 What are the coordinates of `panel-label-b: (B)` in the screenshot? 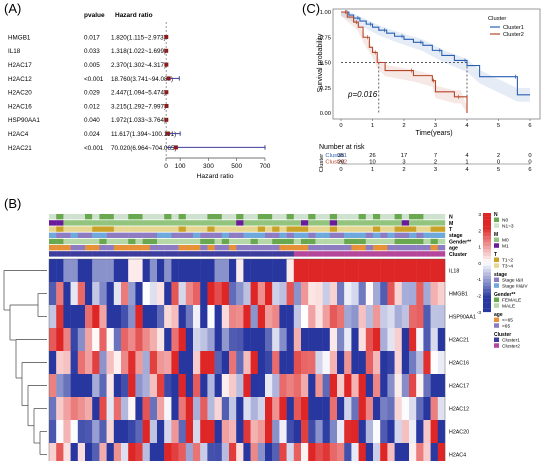 It's located at (12, 203).